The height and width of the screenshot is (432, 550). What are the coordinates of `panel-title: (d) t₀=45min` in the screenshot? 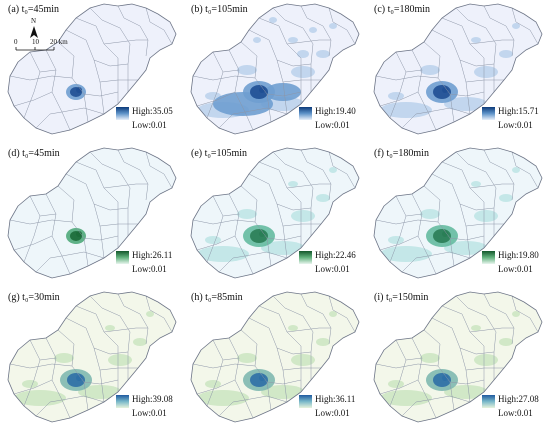 It's located at (34, 153).